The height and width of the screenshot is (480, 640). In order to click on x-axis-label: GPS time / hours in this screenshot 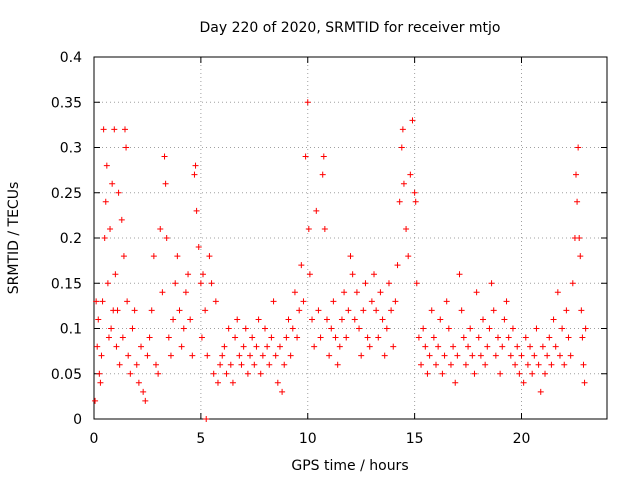, I will do `click(349, 466)`.